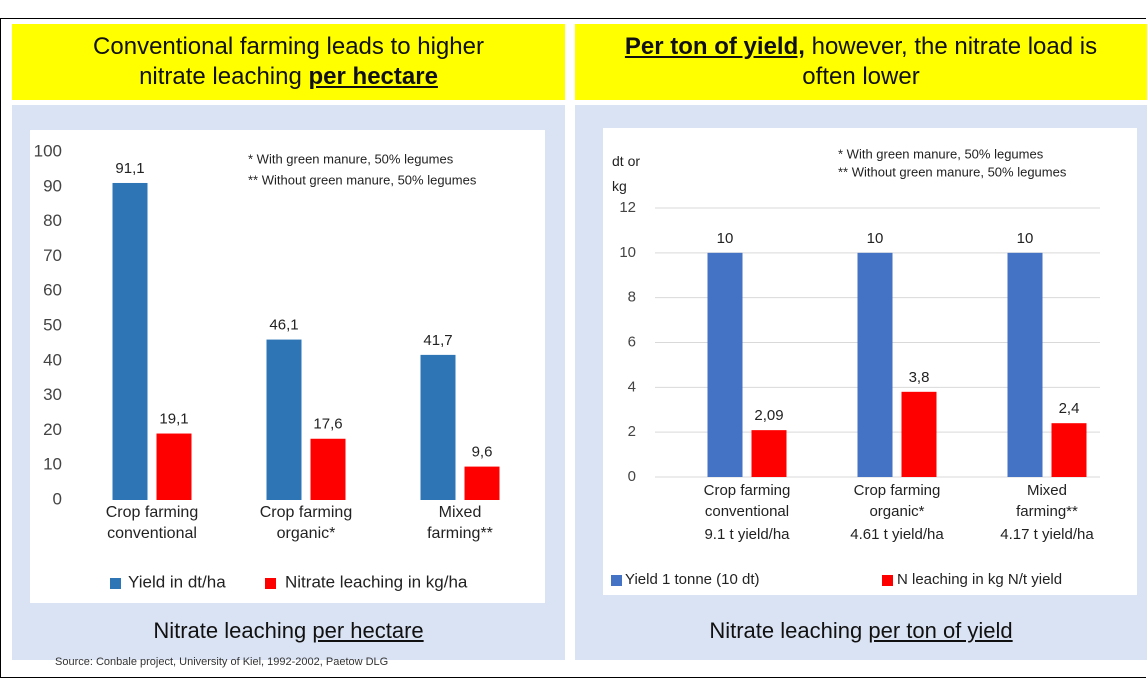 The height and width of the screenshot is (678, 1147). I want to click on right-caption: Nitrate leaching per ton of yield, so click(861, 631).